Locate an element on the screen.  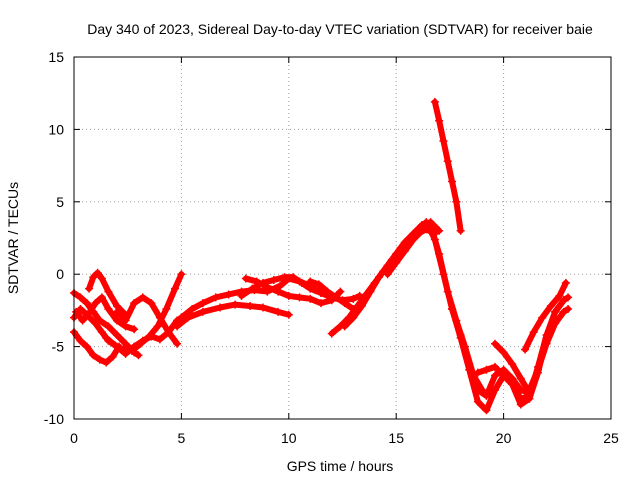
x-tick-label: 0 is located at coordinates (74, 438).